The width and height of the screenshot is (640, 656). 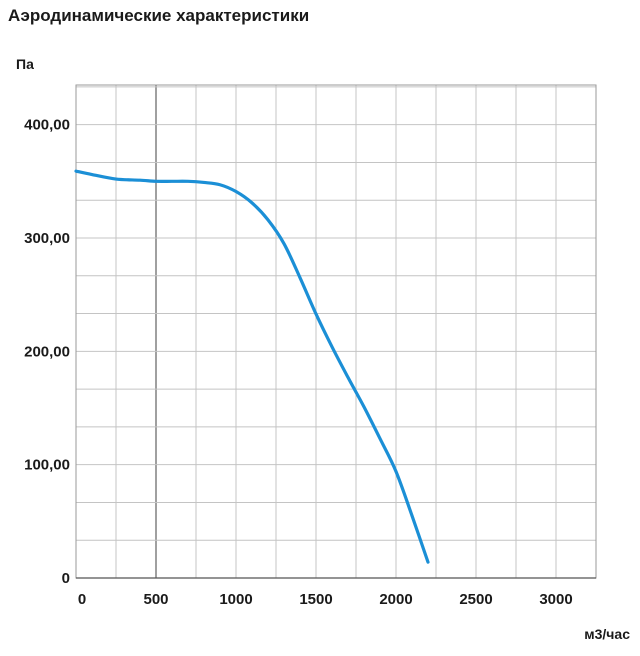 What do you see at coordinates (395, 599) in the screenshot?
I see `x-tick-label: 2000` at bounding box center [395, 599].